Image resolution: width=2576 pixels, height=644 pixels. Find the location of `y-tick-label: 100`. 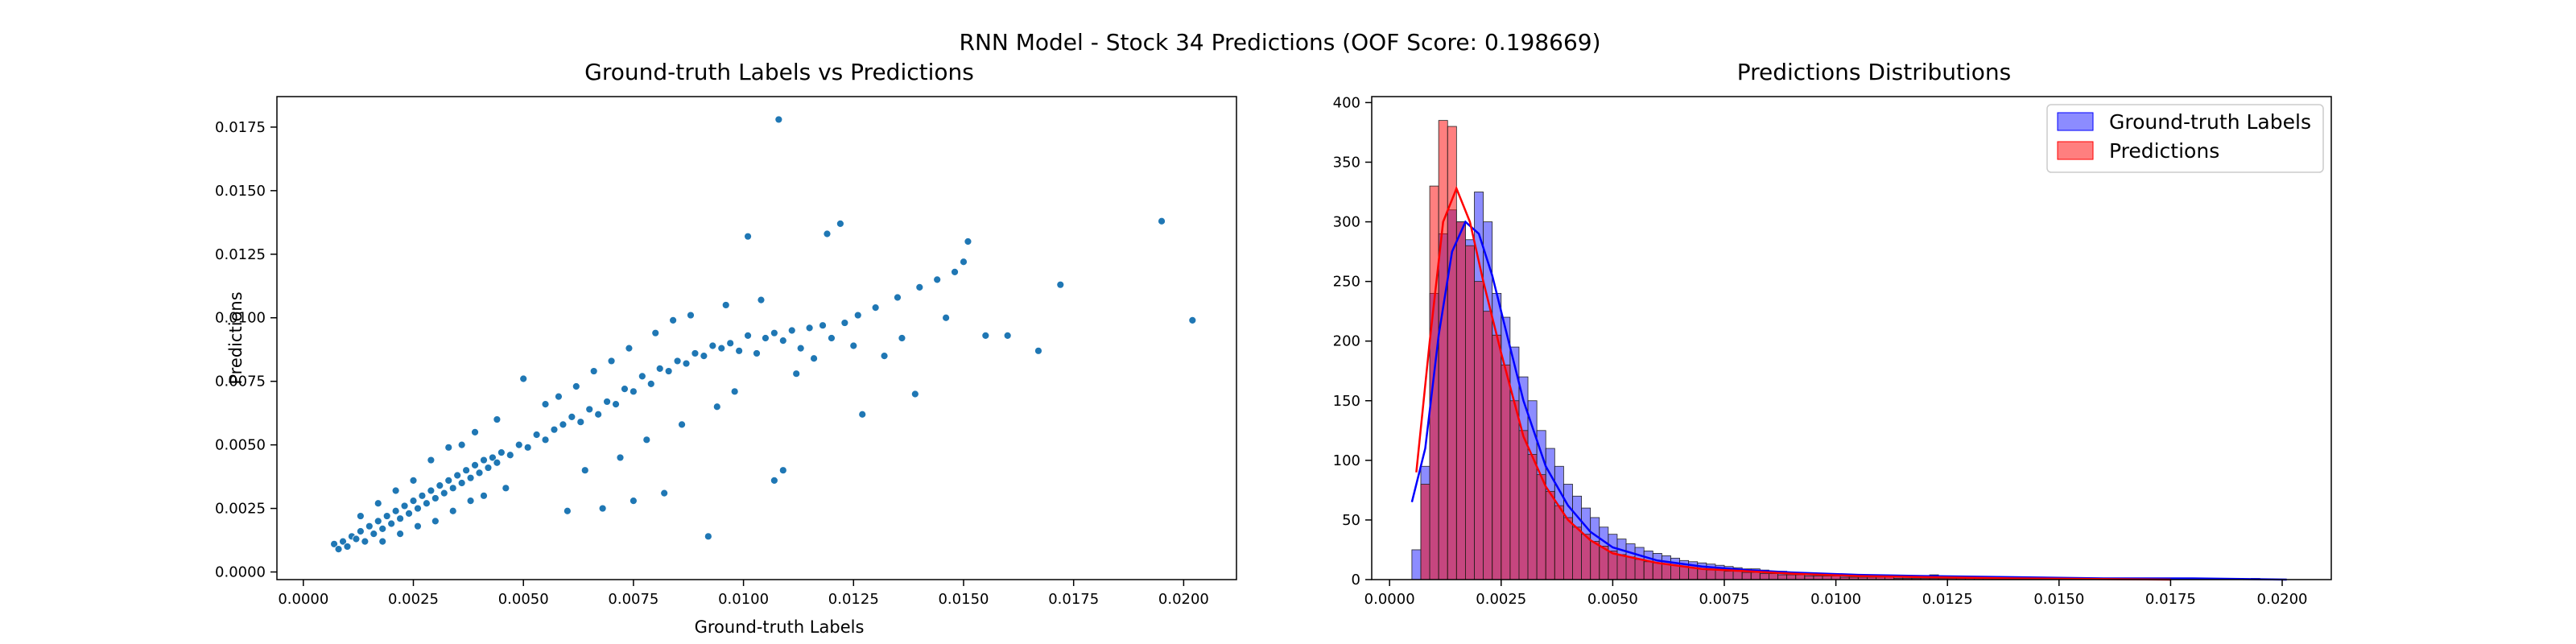

y-tick-label: 100 is located at coordinates (1346, 460).